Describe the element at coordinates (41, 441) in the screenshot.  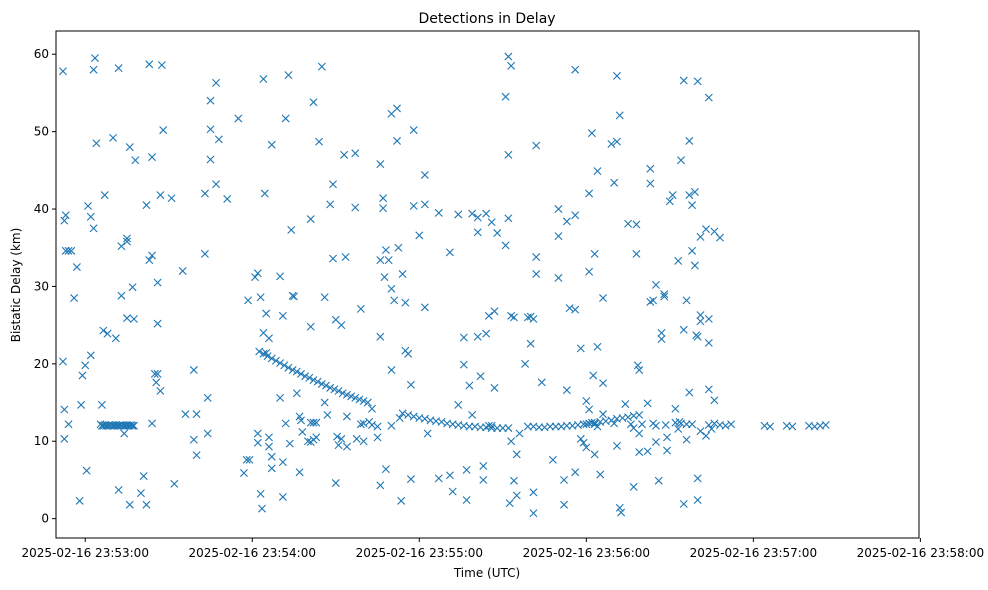
I see `y-tick-label: 10` at that location.